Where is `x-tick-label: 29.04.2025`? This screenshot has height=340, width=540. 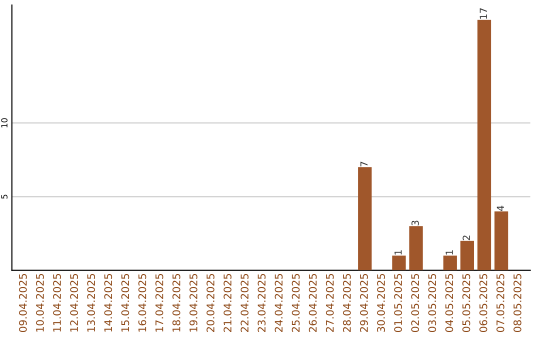 x-tick-label: 29.04.2025 is located at coordinates (364, 303).